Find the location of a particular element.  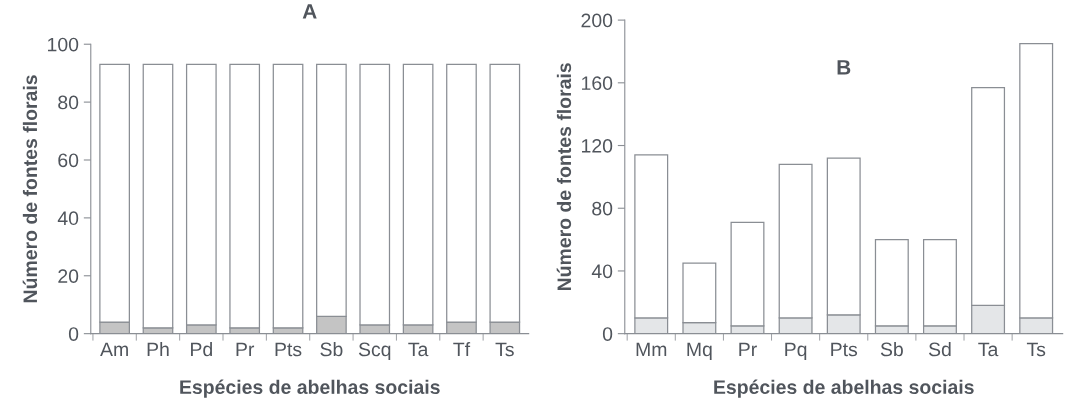

text: B is located at coordinates (844, 67).